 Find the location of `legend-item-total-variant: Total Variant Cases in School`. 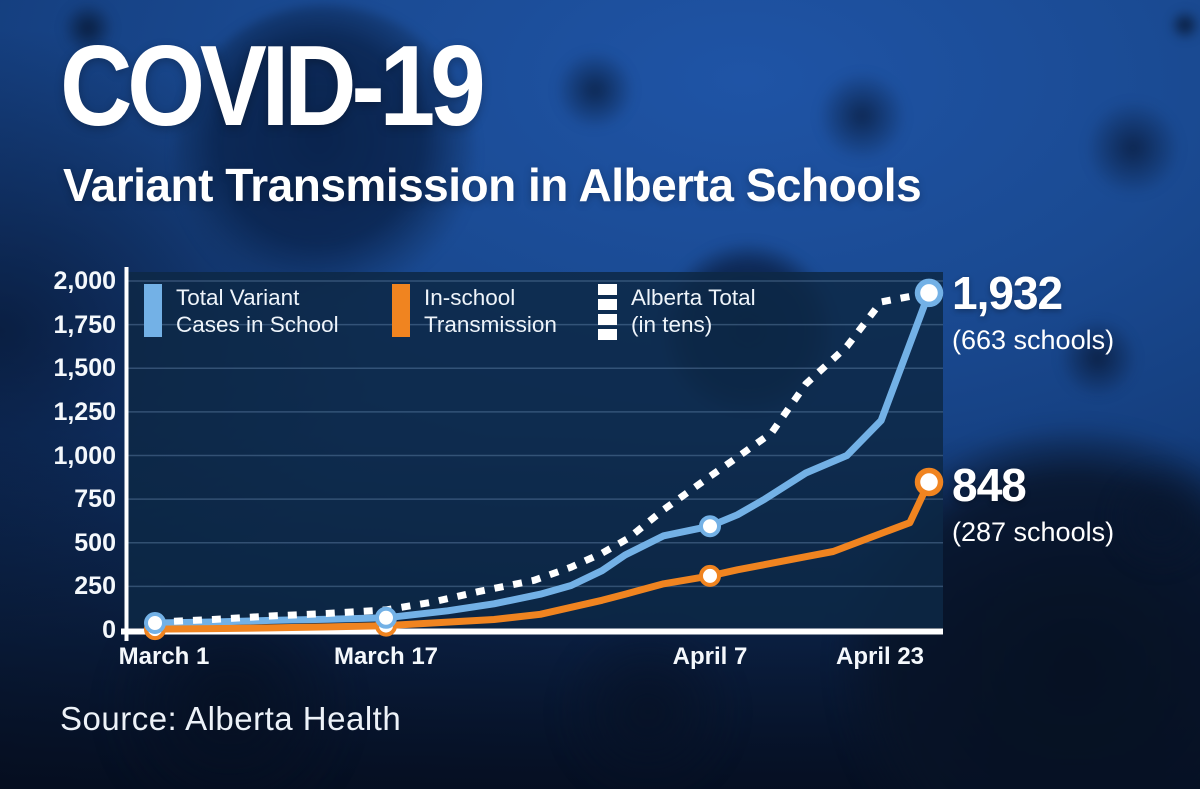

legend-item-total-variant: Total Variant Cases in School is located at coordinates (241, 311).